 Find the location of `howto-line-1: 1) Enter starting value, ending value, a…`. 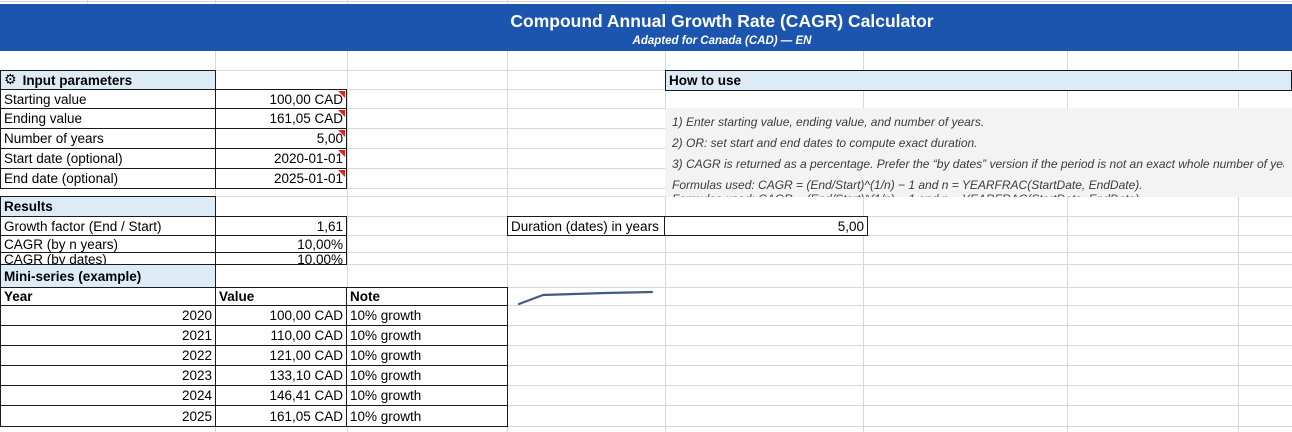

howto-line-1: 1) Enter starting value, ending value, a… is located at coordinates (828, 122).